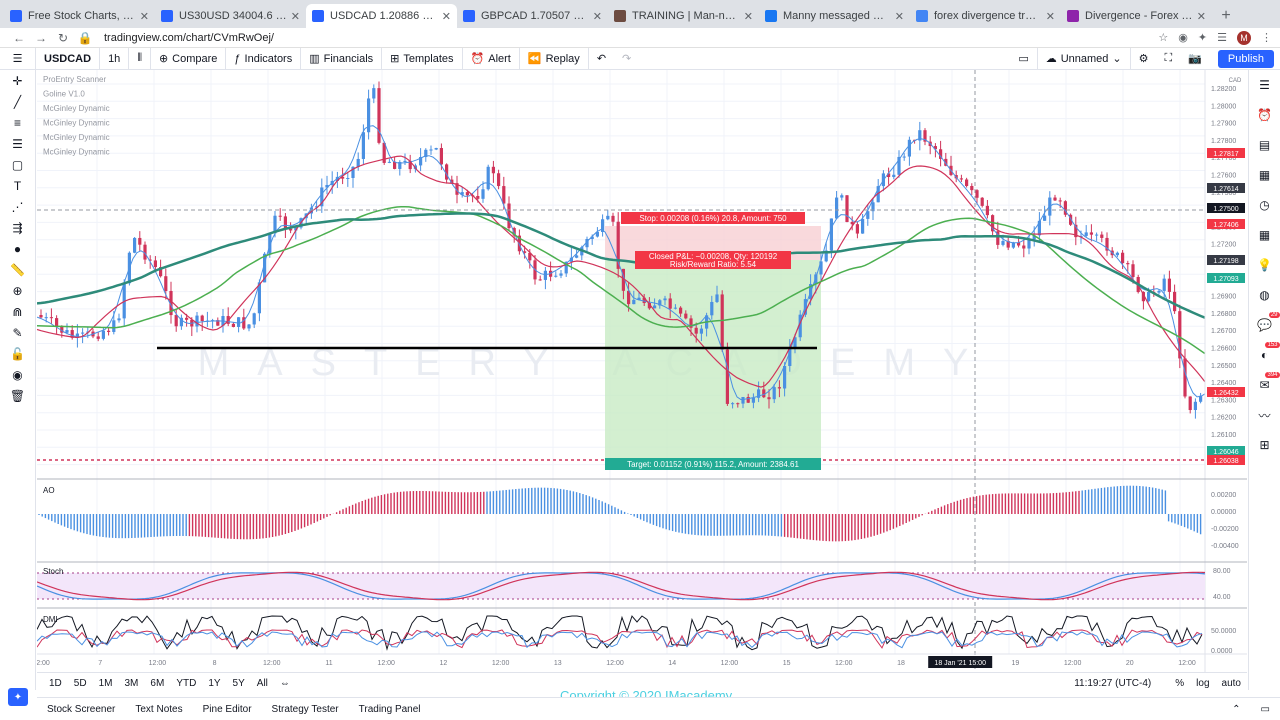  What do you see at coordinates (157, 683) in the screenshot?
I see `range-button: 6M` at bounding box center [157, 683].